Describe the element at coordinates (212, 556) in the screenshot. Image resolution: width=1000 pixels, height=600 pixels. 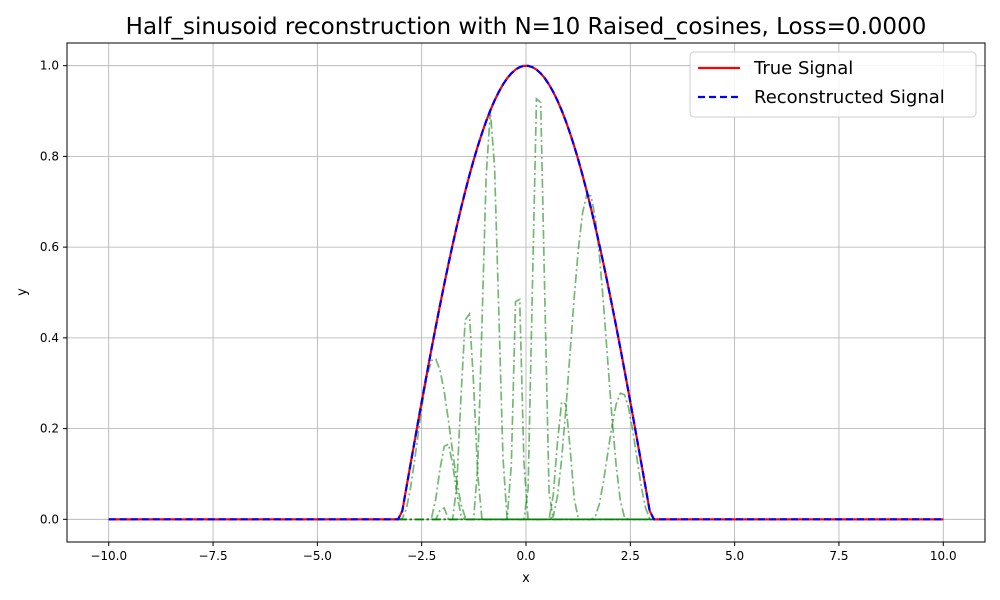
I see `x-tick-label: −7.5` at that location.